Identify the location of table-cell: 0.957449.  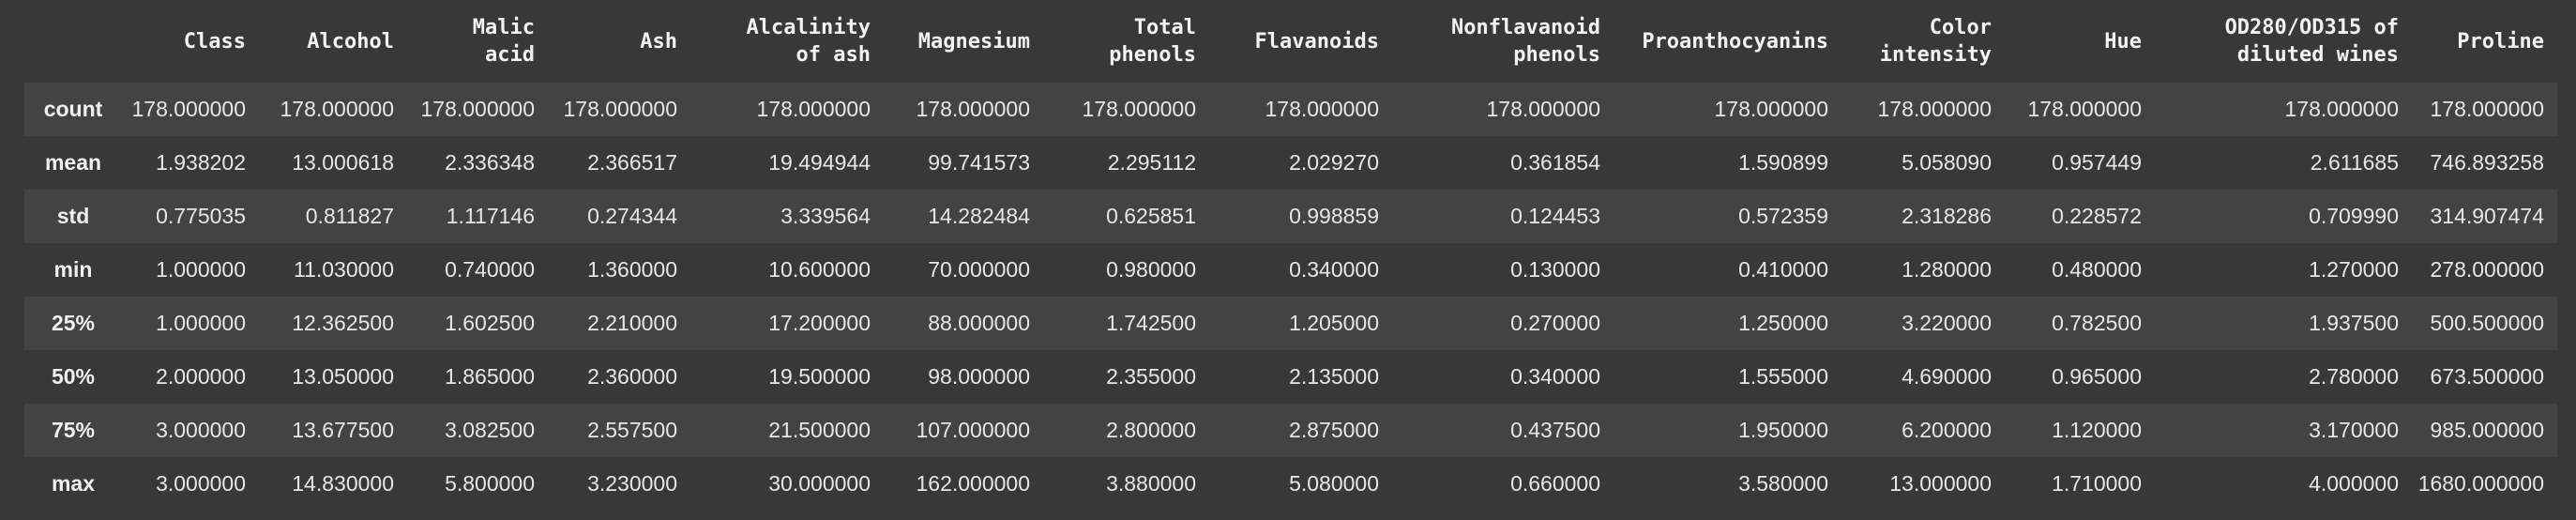
(2097, 162).